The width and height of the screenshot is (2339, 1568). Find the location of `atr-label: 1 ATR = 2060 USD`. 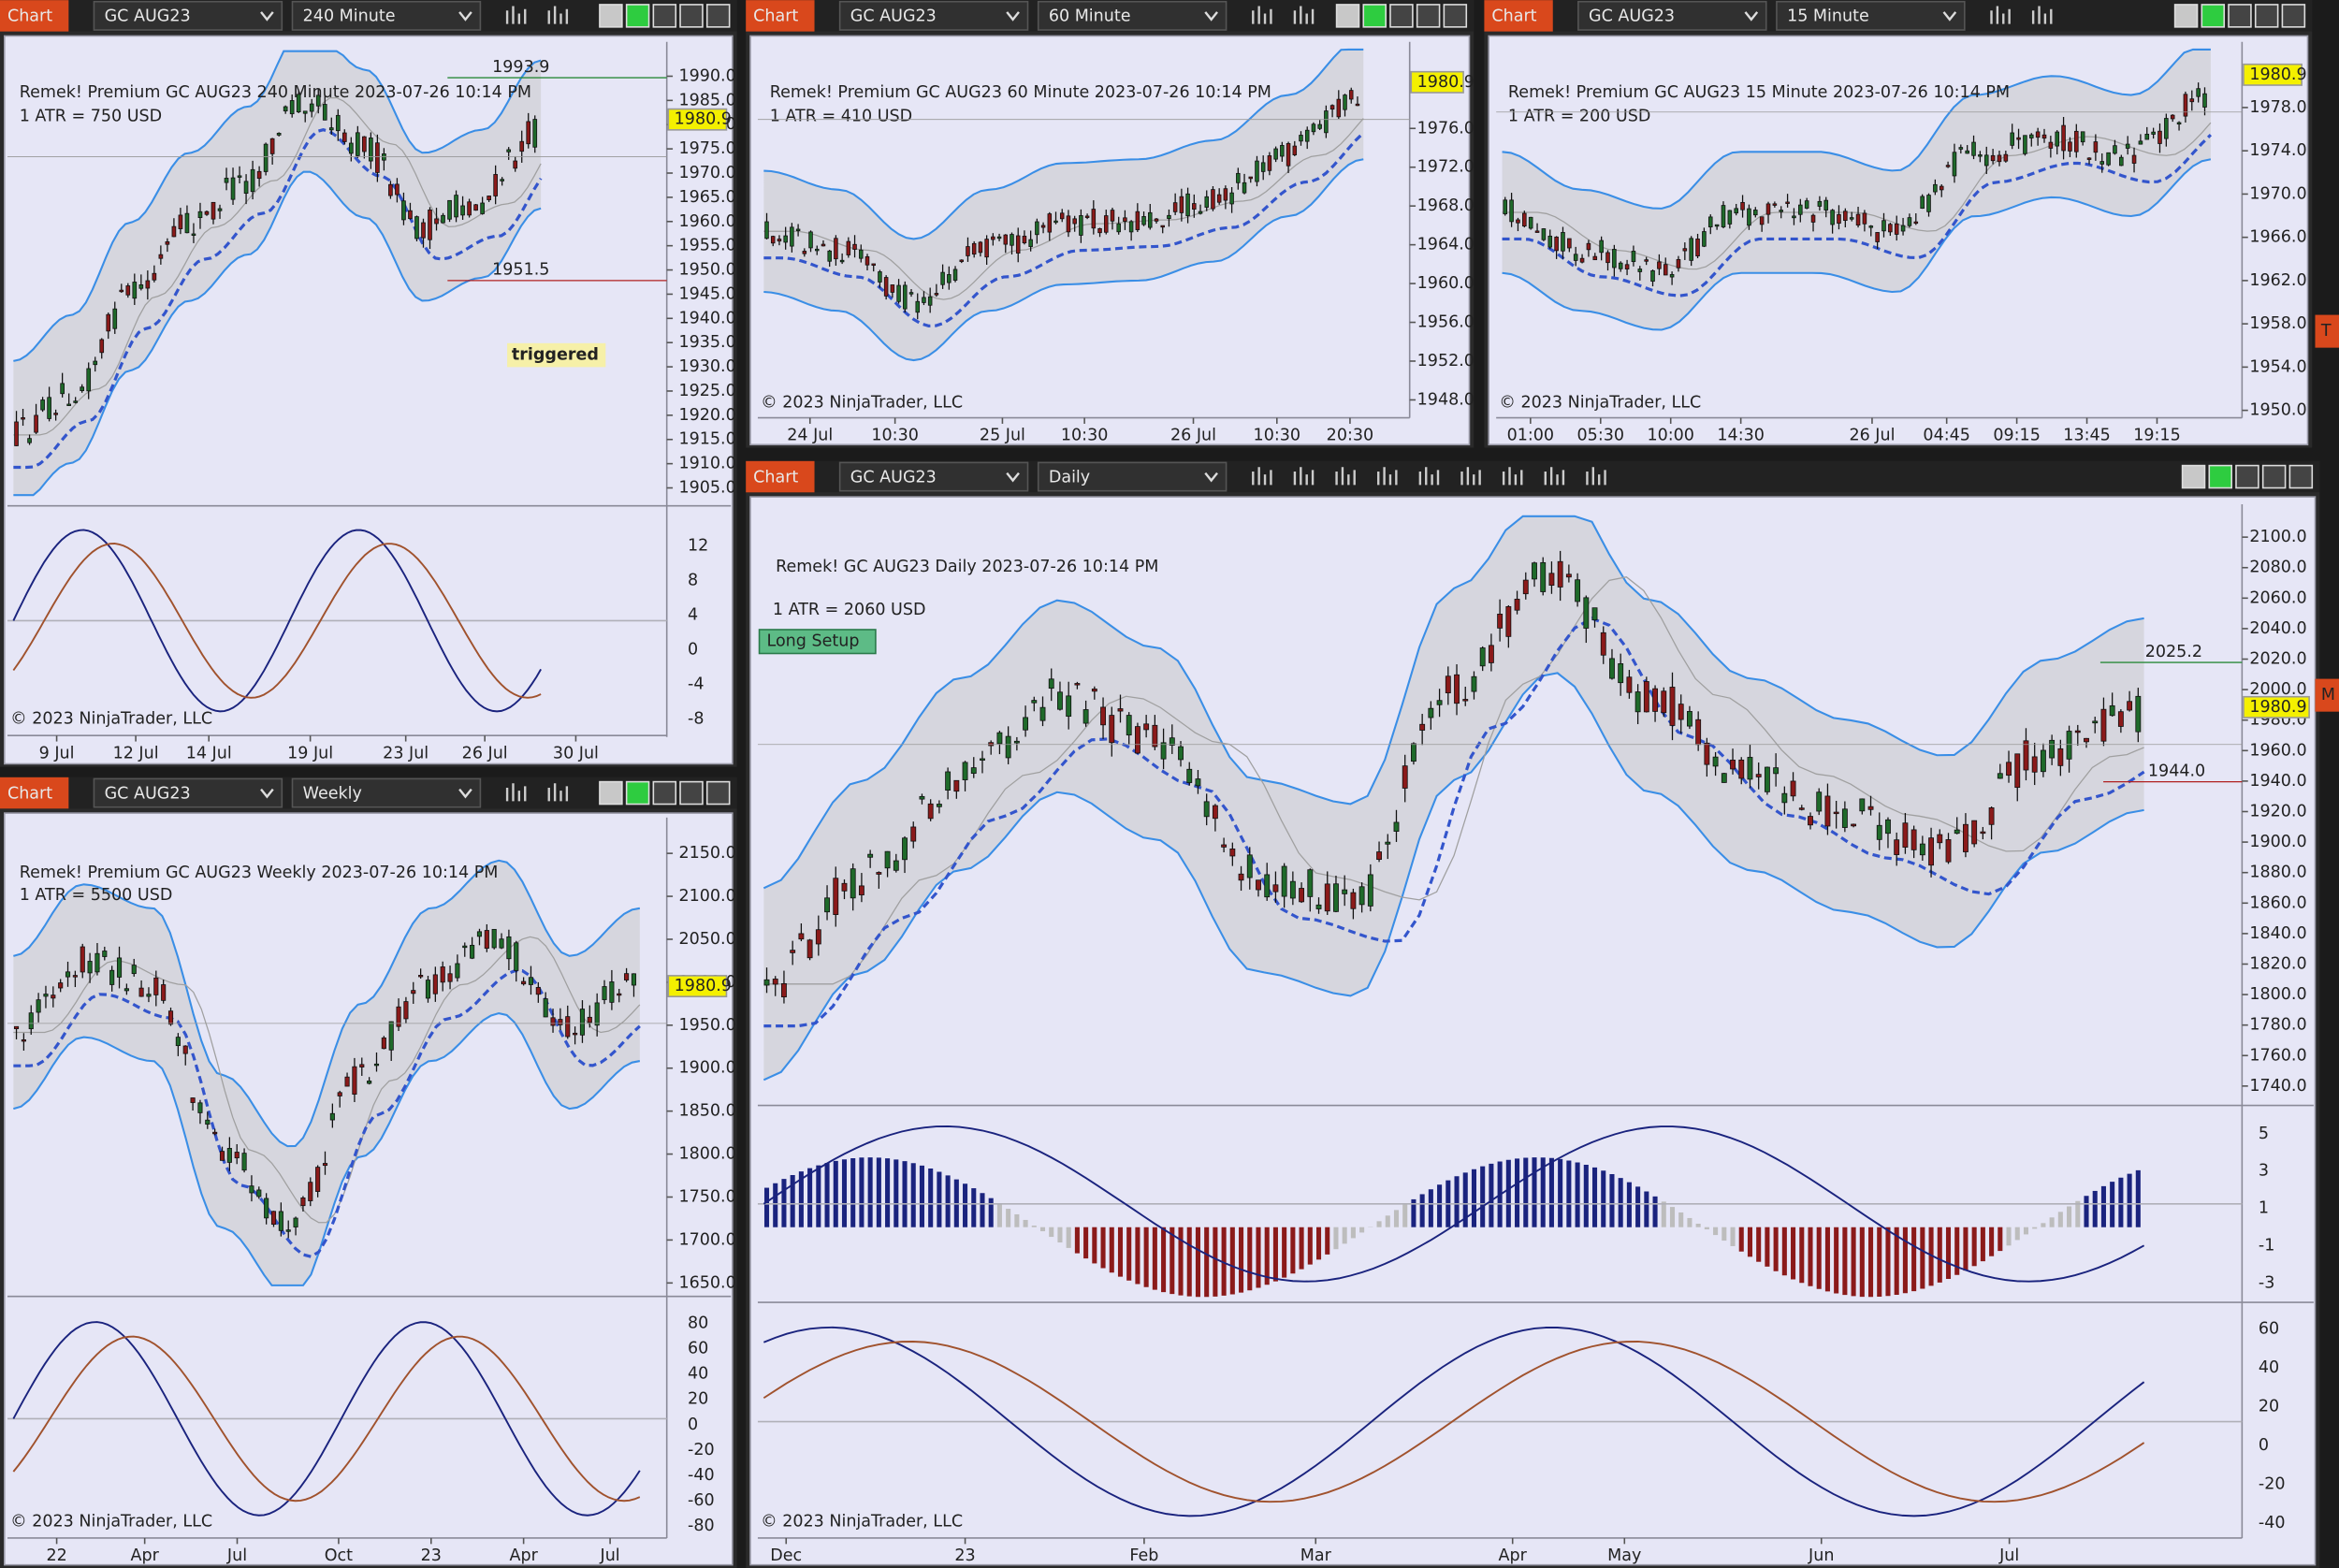

atr-label: 1 ATR = 2060 USD is located at coordinates (849, 610).